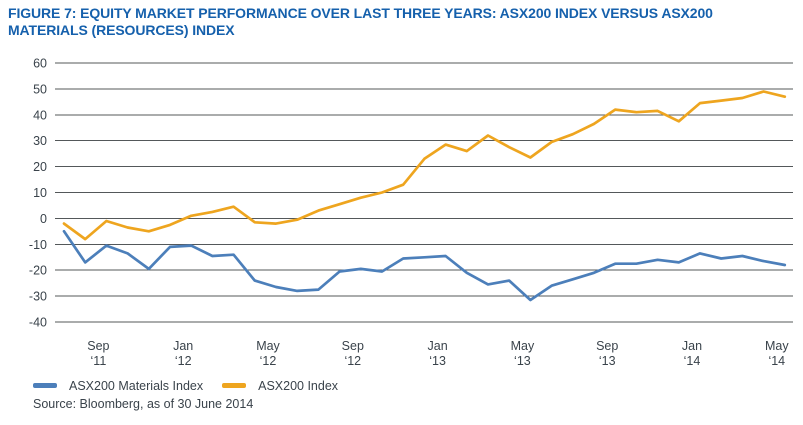 The image size is (803, 425). I want to click on y-tick-label: 10, so click(40, 193).